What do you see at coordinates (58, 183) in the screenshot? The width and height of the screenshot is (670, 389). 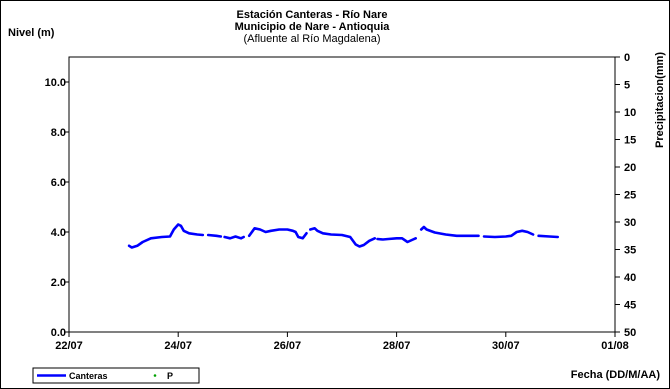 I see `y-tick-label: 6.0` at bounding box center [58, 183].